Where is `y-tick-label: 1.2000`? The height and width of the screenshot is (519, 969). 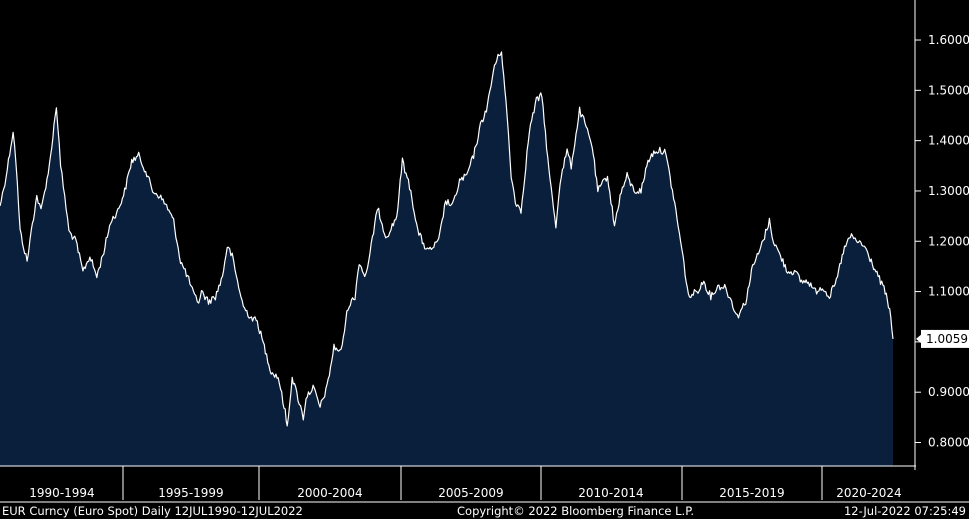
y-tick-label: 1.2000 is located at coordinates (948, 241).